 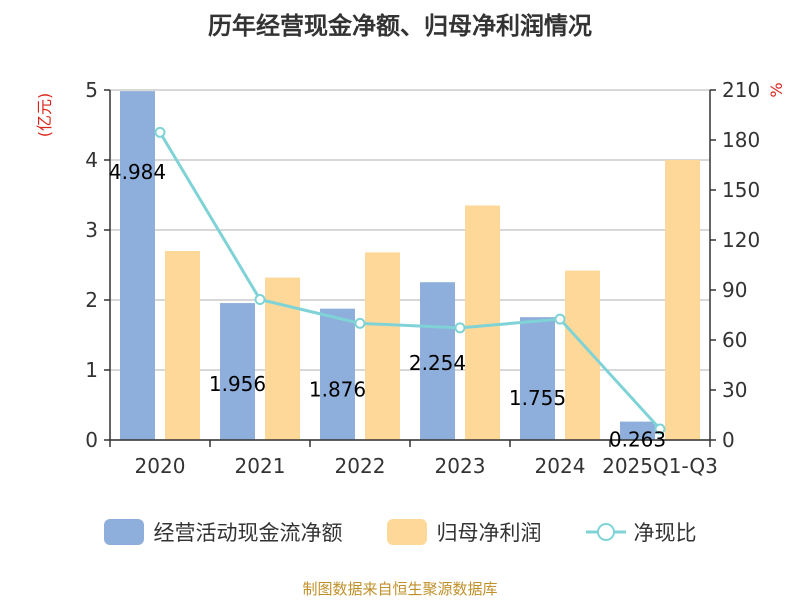 What do you see at coordinates (91, 440) in the screenshot?
I see `y-left-tick-label: 0` at bounding box center [91, 440].